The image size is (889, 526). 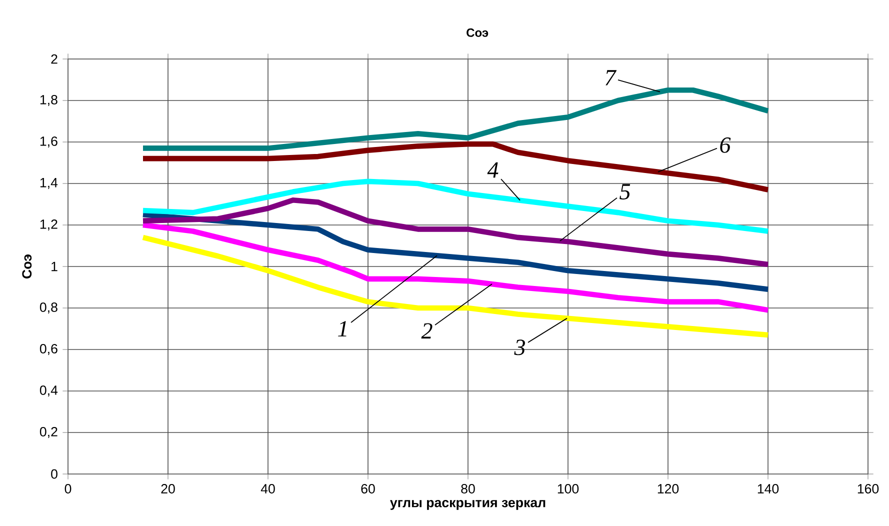 I want to click on text: 1, so click(x=342, y=328).